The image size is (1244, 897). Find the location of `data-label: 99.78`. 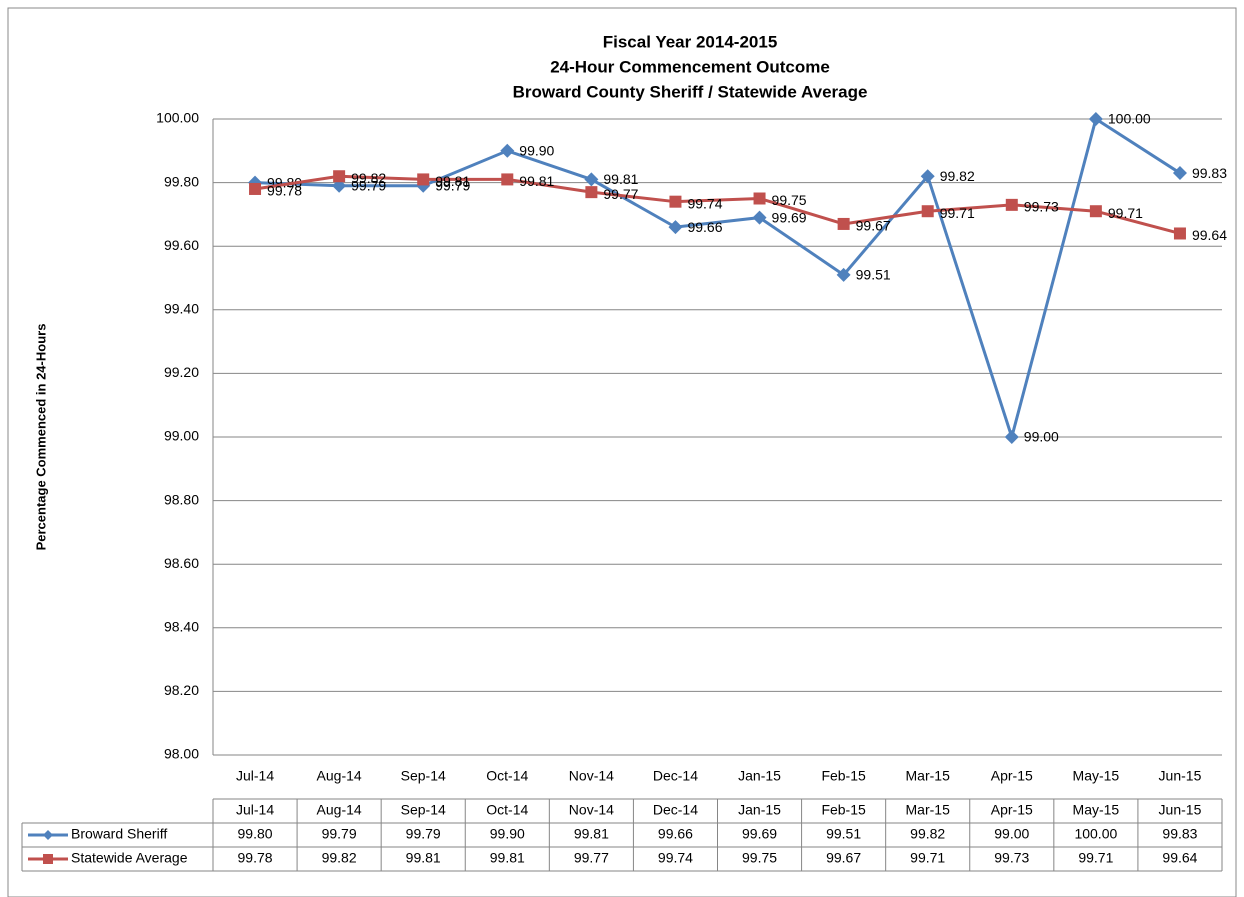

data-label: 99.78 is located at coordinates (284, 191).